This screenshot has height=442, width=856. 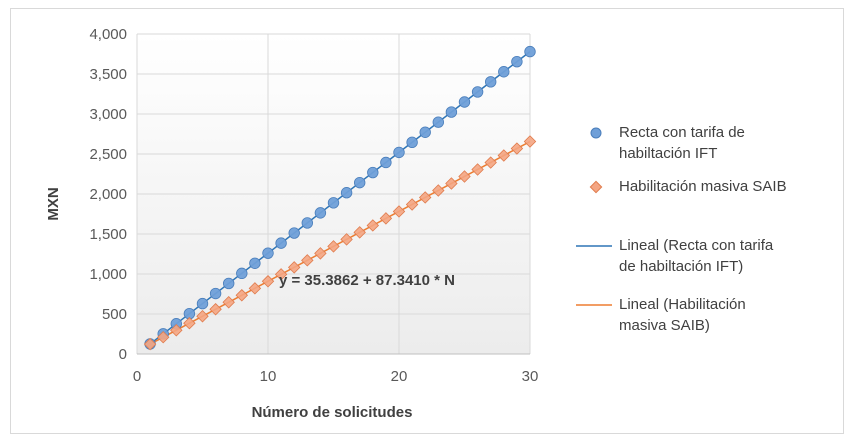 I want to click on legend-label-series-1-line-1: Recta con tarifa de, so click(x=682, y=132).